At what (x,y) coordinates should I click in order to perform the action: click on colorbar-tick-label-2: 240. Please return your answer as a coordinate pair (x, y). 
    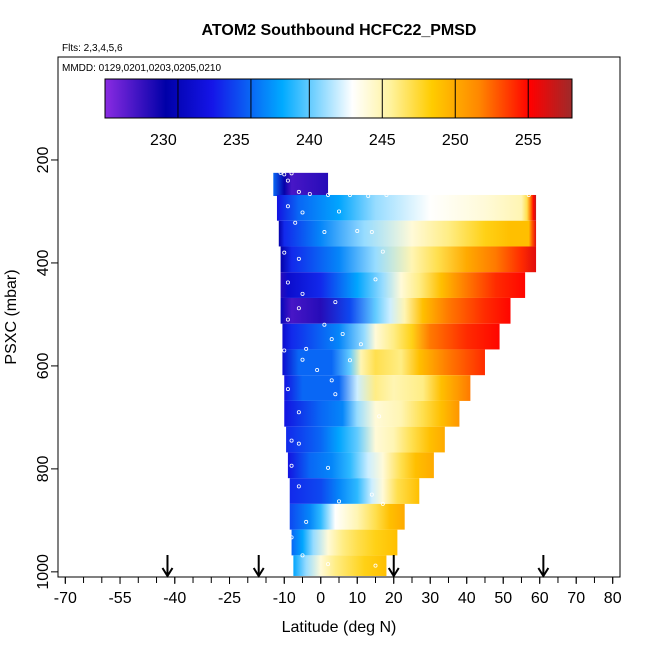
    Looking at the image, I should click on (309, 140).